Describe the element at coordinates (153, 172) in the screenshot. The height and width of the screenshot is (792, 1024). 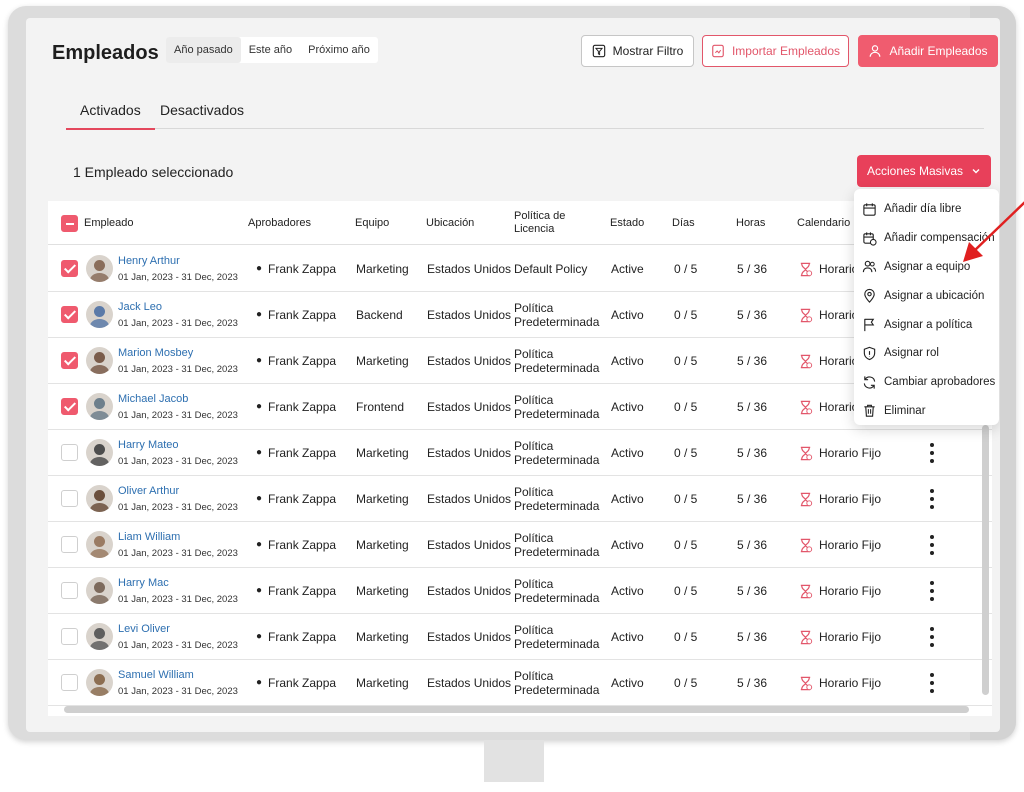
I see `selected-count: 1 Empleado seleccionado` at that location.